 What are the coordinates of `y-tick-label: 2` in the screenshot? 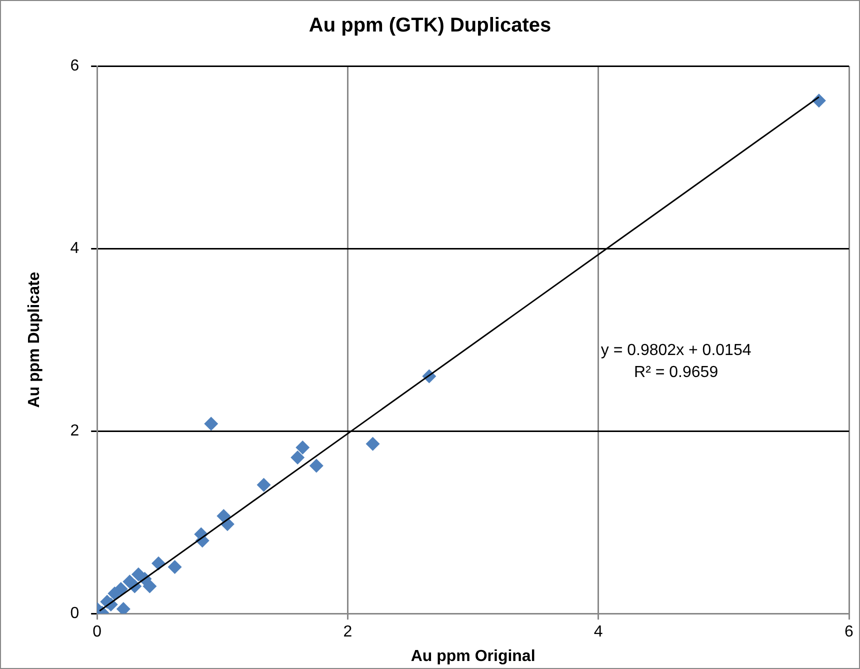 It's located at (75, 431).